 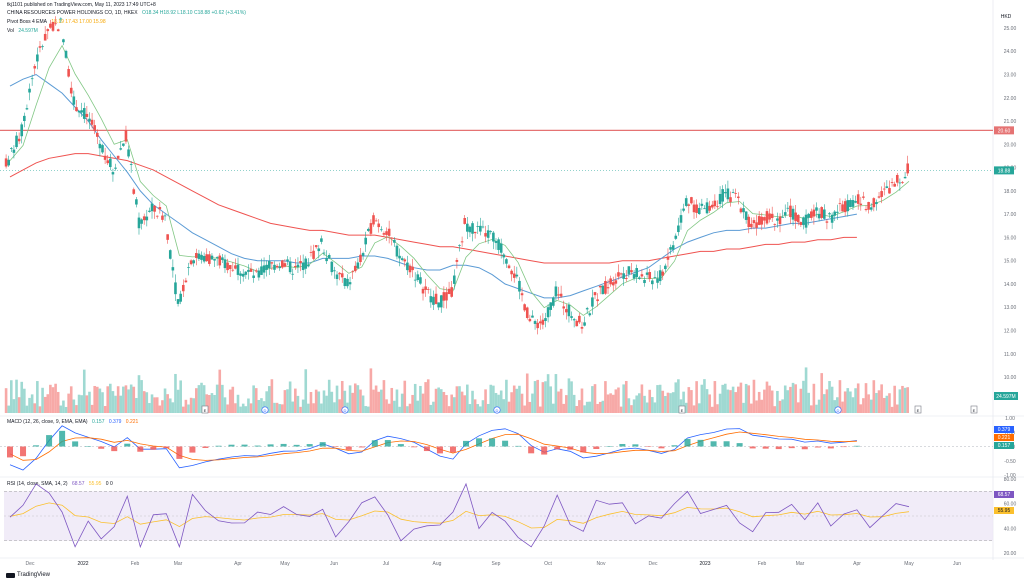 I want to click on time-tick-label: Dec, so click(x=30, y=564).